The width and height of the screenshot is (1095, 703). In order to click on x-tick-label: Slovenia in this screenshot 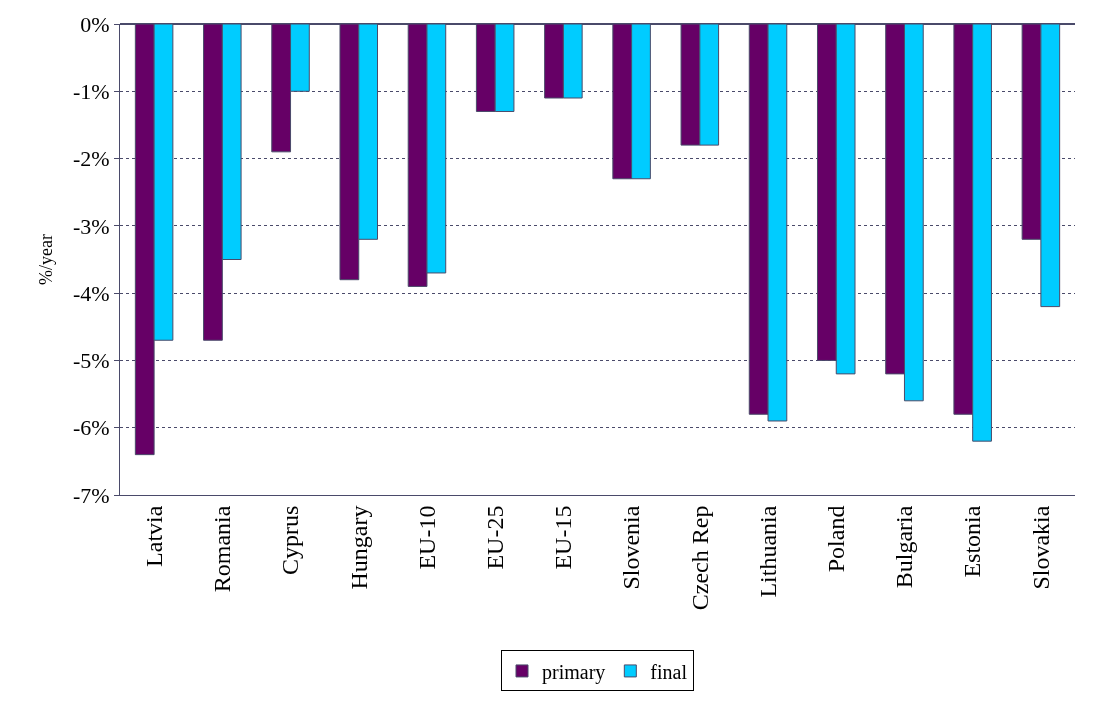, I will do `click(631, 547)`.